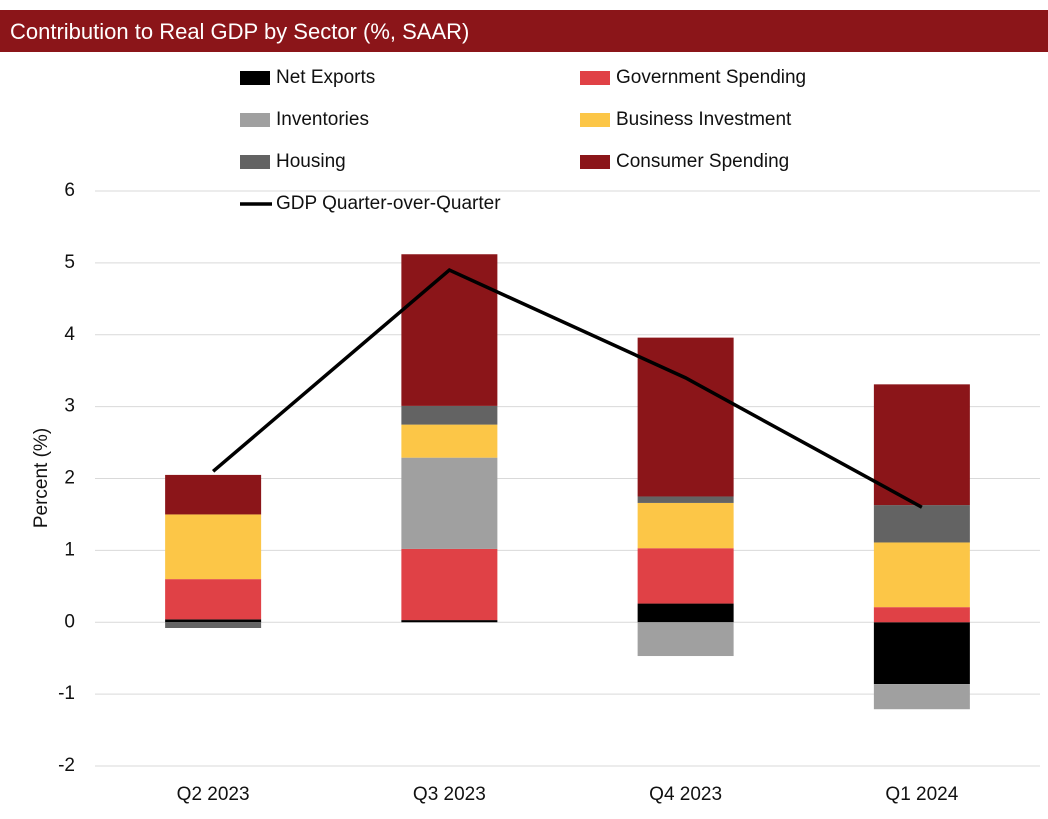 The image size is (1048, 819). Describe the element at coordinates (325, 77) in the screenshot. I see `legend-label: Net Exports` at that location.